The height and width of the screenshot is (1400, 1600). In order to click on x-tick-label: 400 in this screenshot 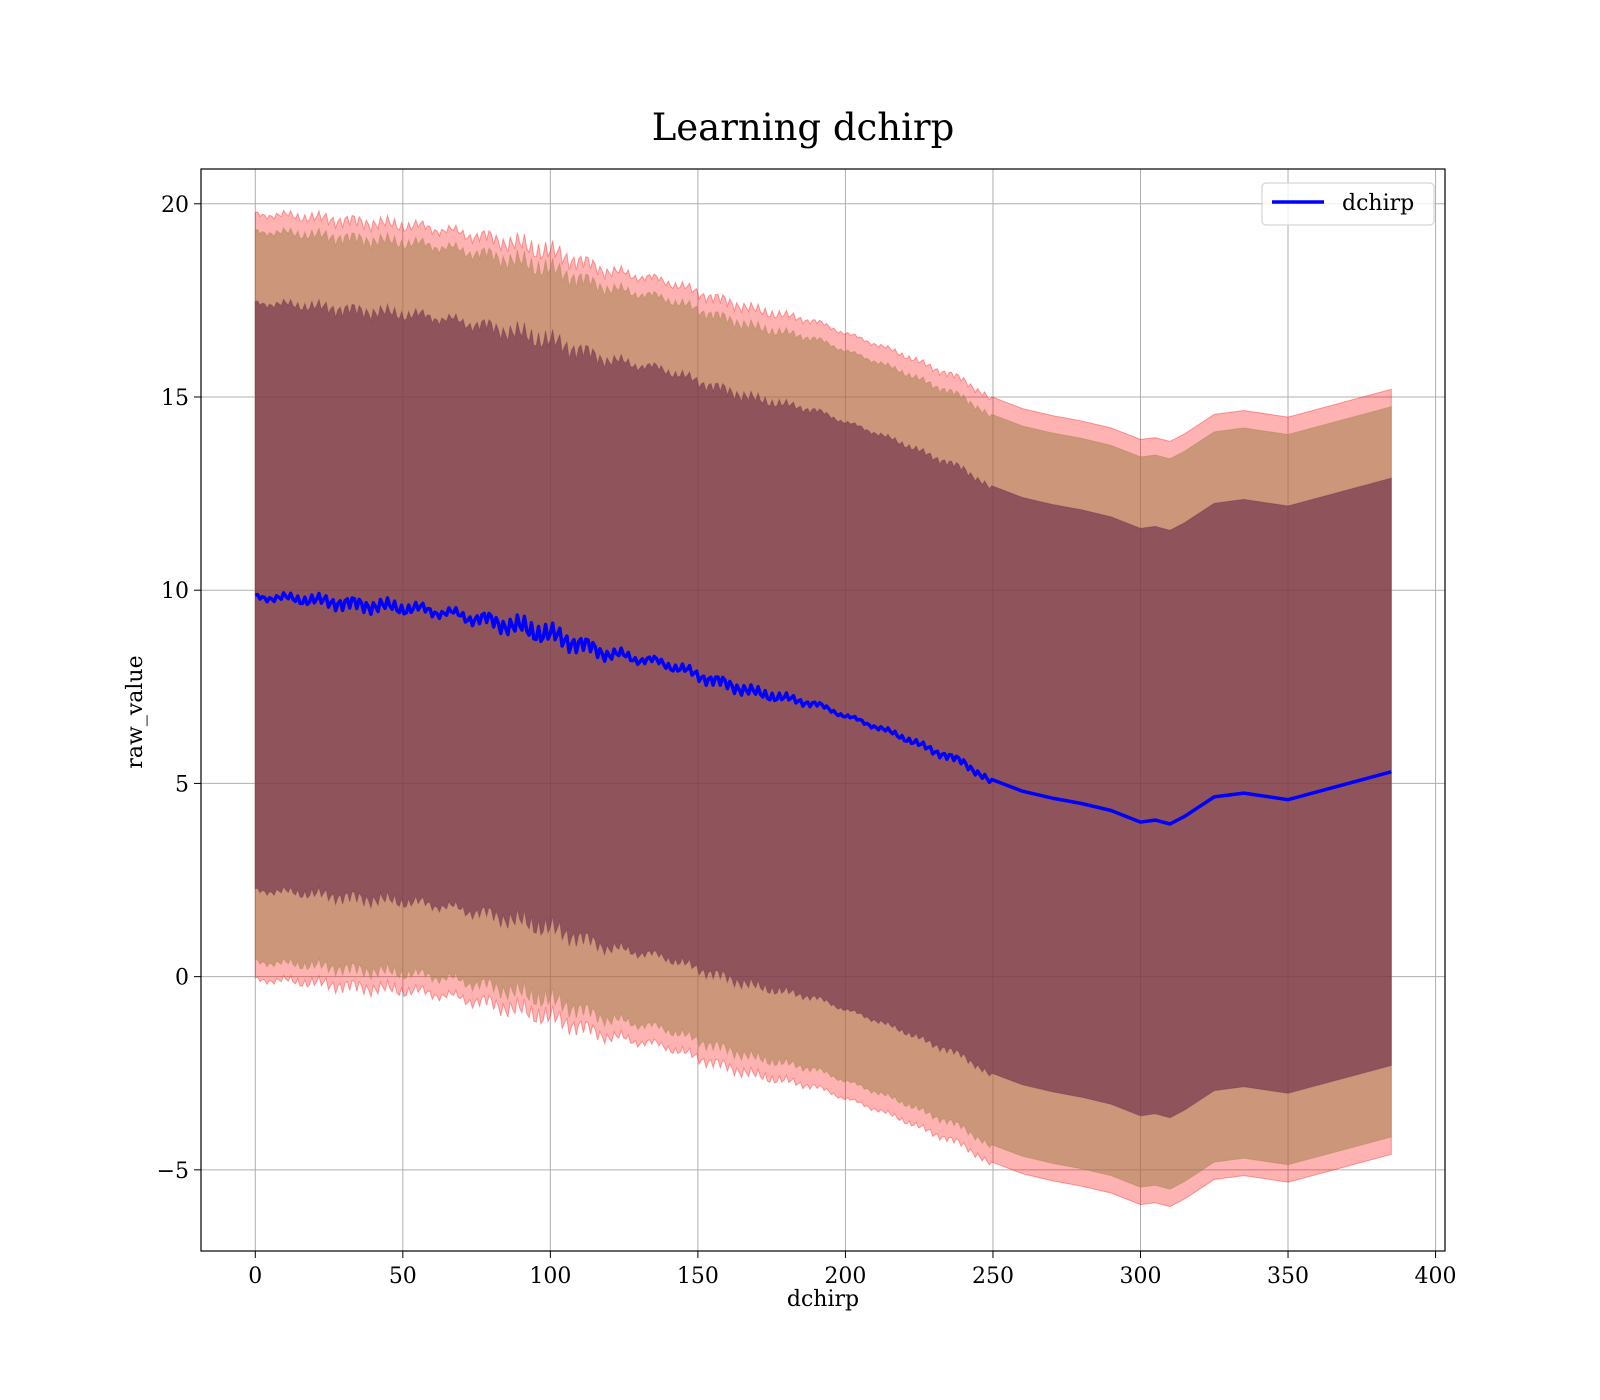, I will do `click(1436, 1276)`.